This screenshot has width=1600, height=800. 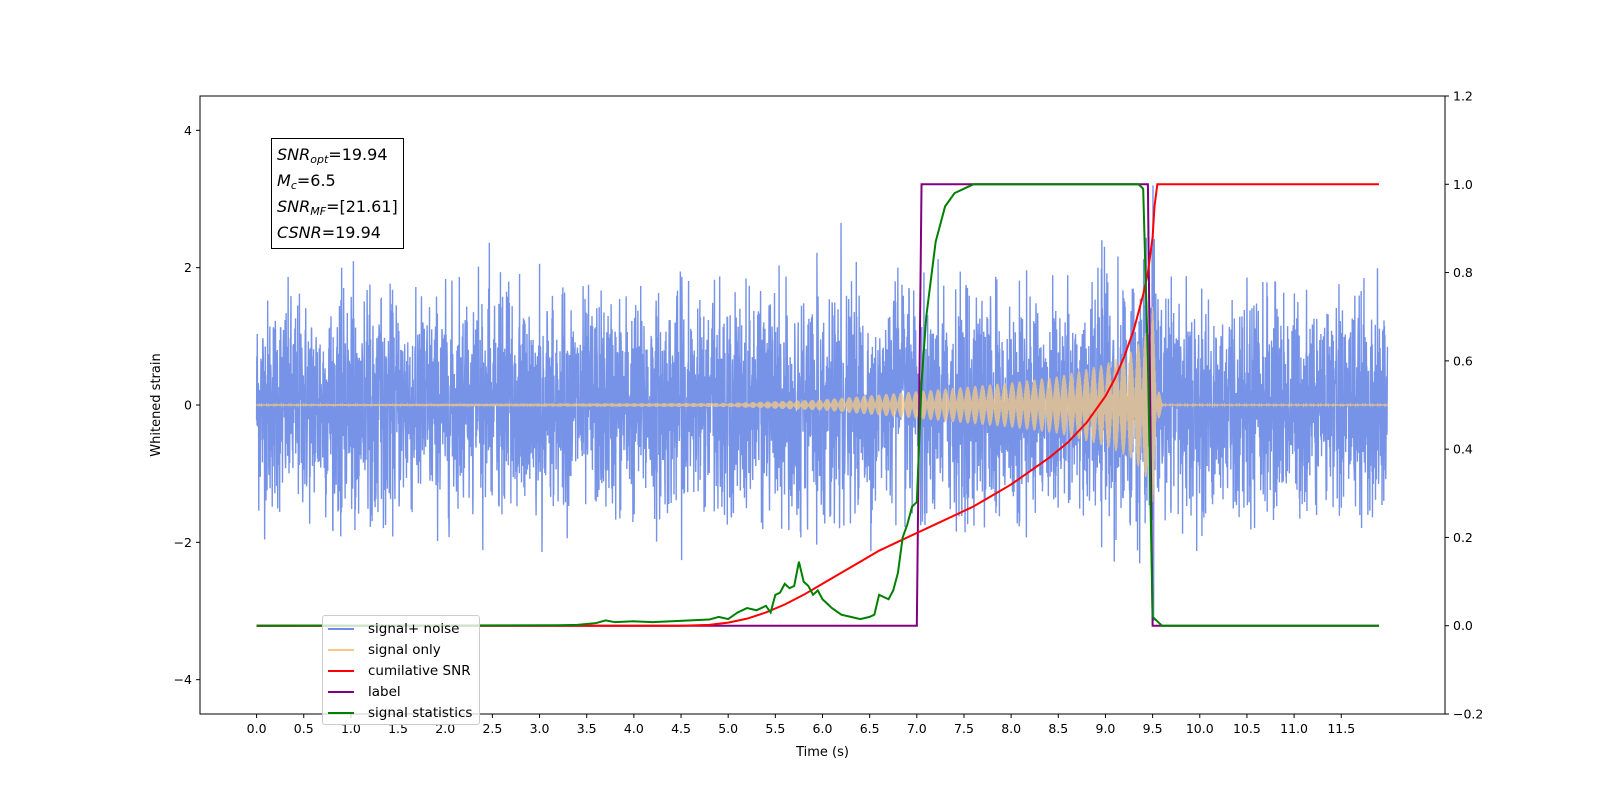 I want to click on x-tick-label: 10.0, so click(x=1200, y=728).